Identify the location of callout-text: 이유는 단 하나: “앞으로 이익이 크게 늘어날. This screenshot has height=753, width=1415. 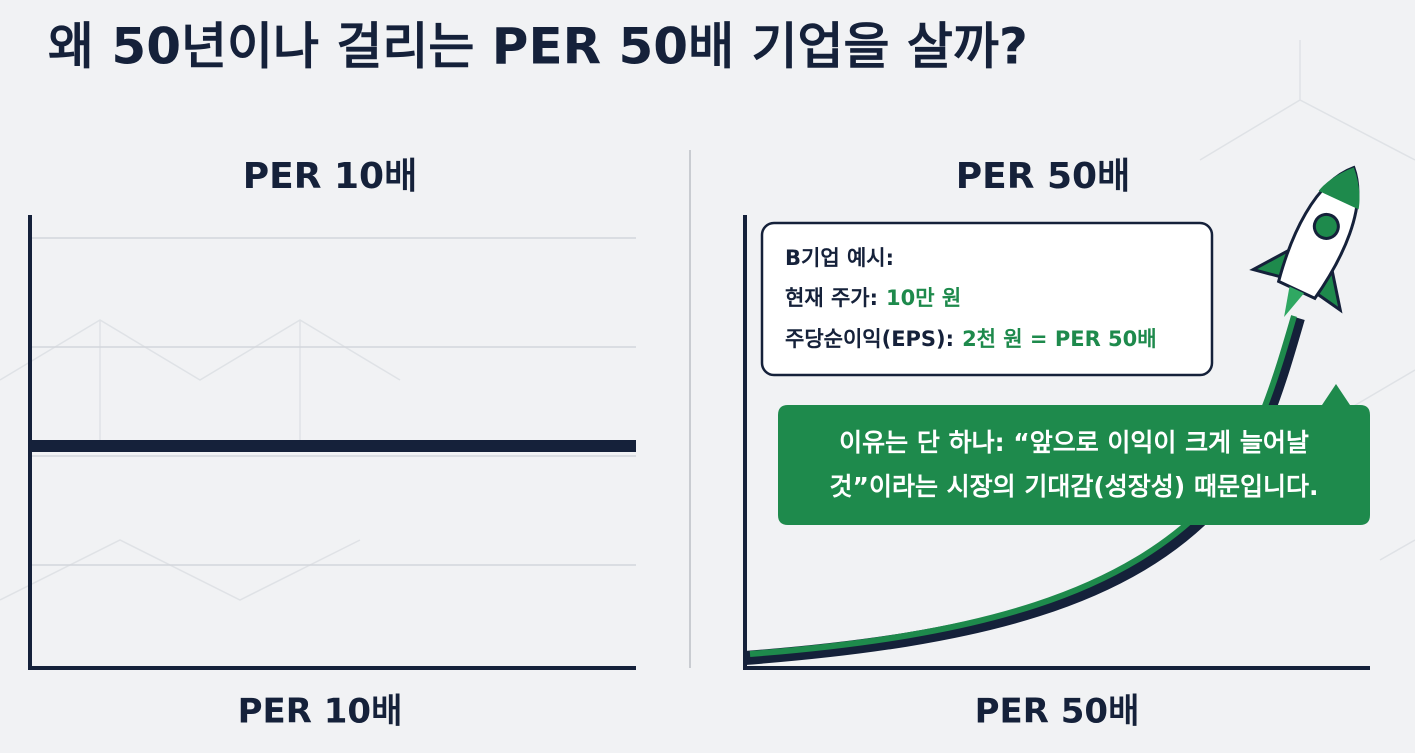
(1074, 442).